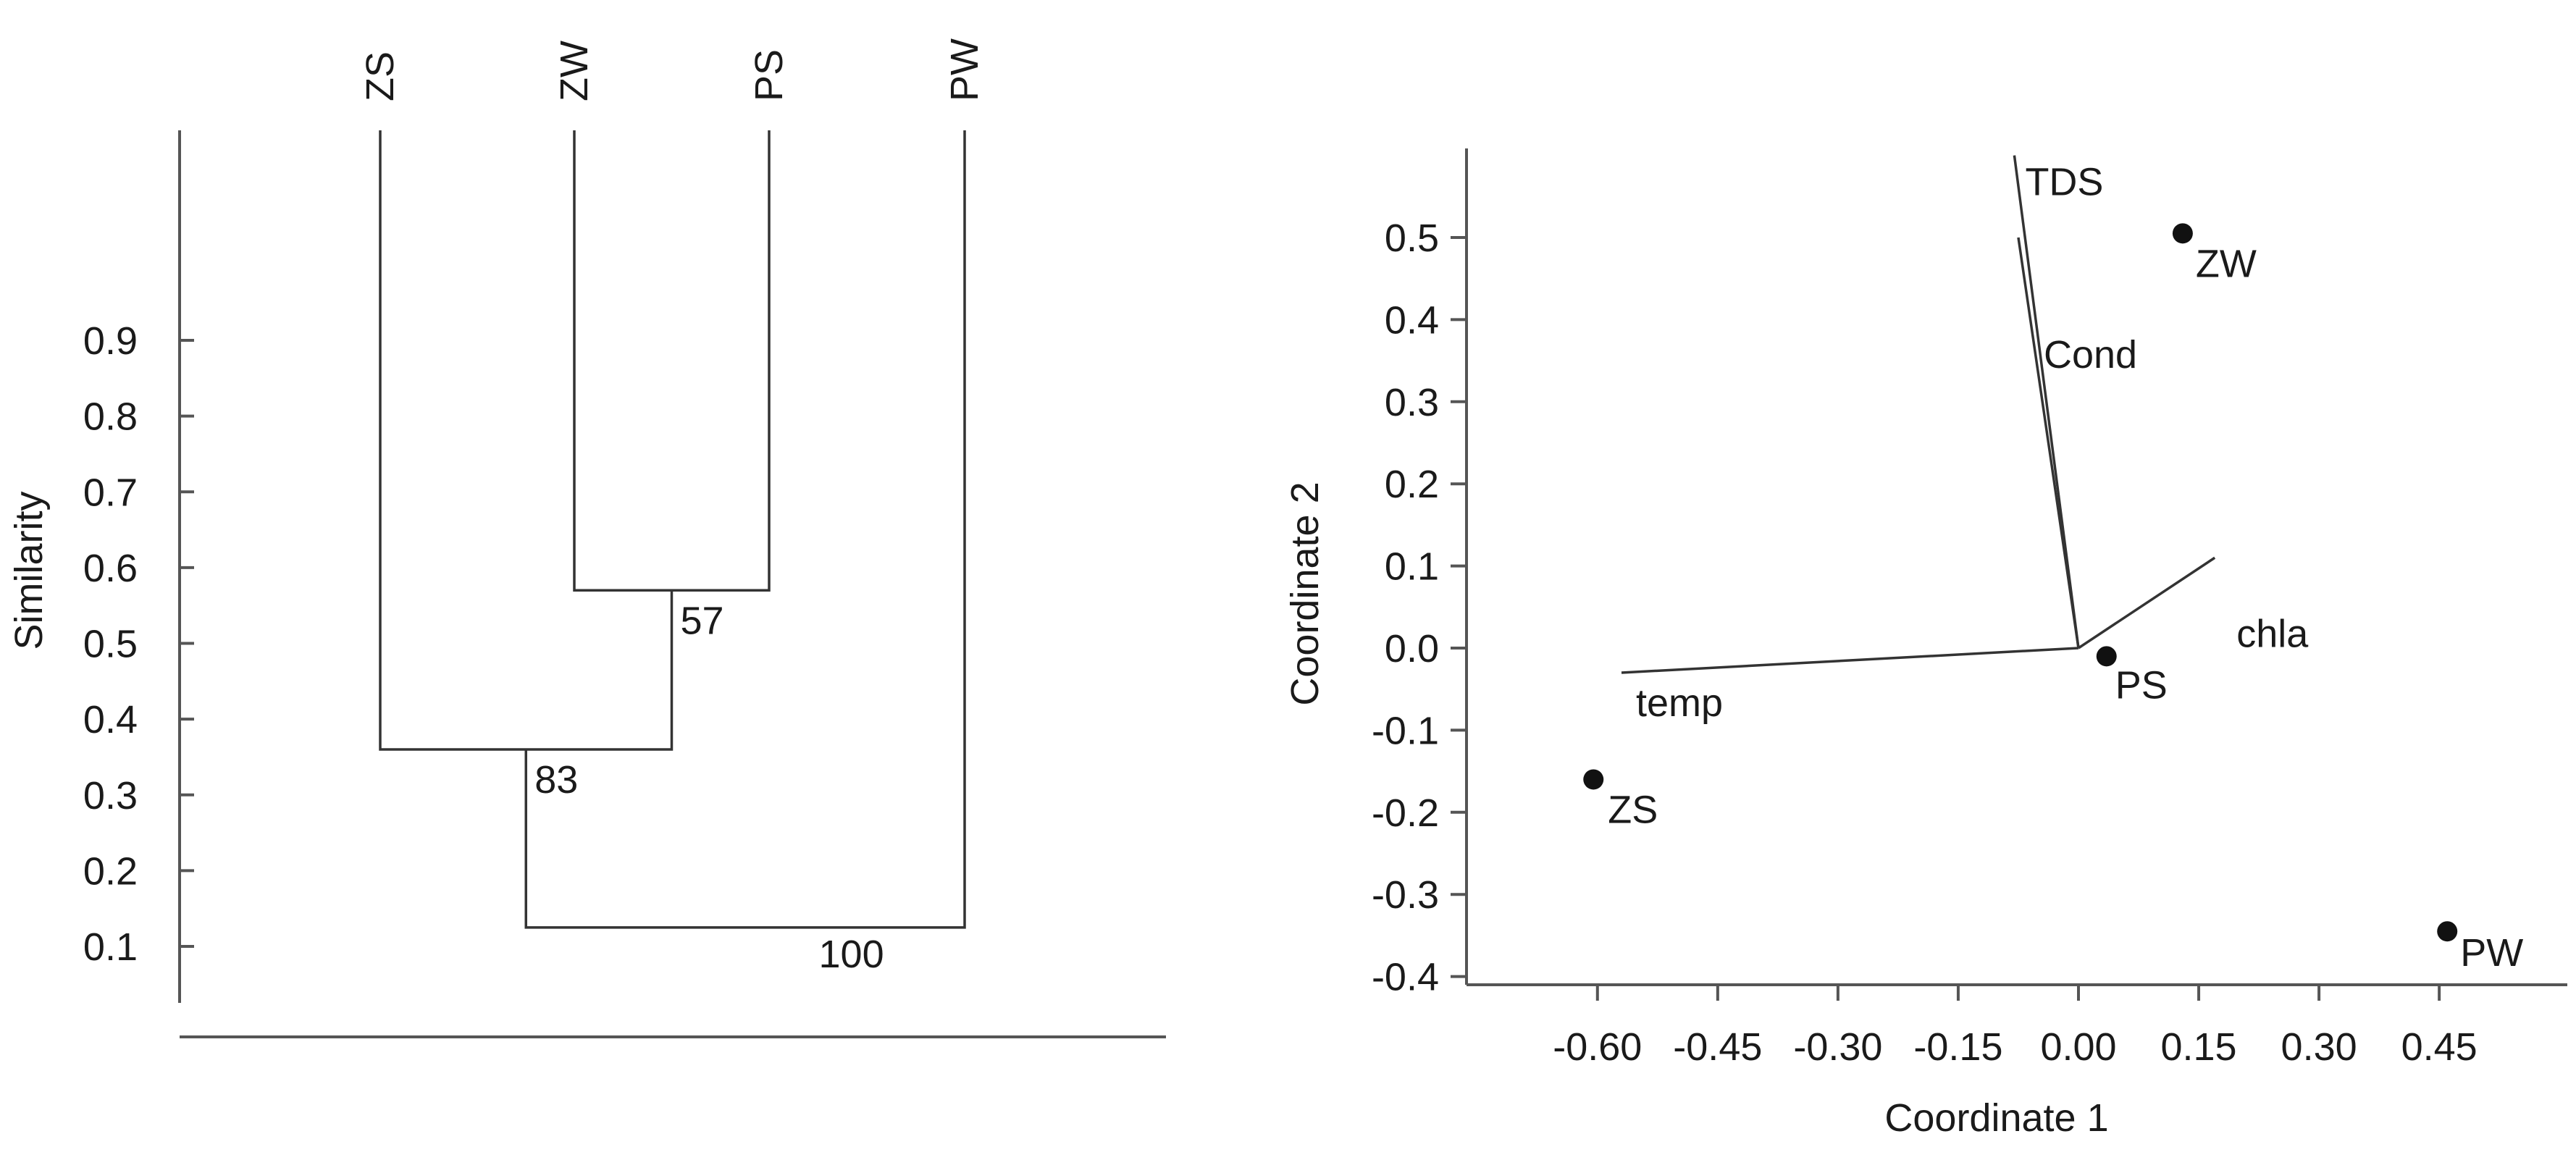  Describe the element at coordinates (2439, 1047) in the screenshot. I see `pcoa-x-tick-label: 0.45` at that location.